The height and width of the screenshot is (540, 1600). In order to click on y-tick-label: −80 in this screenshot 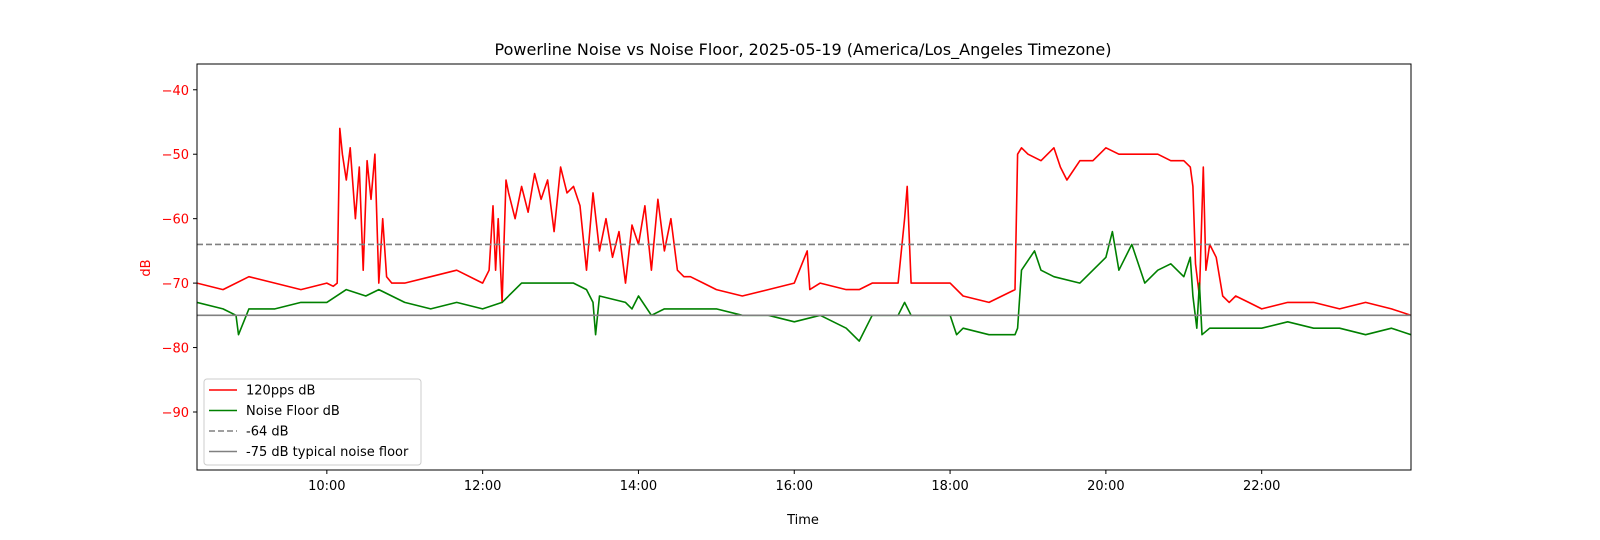, I will do `click(175, 349)`.